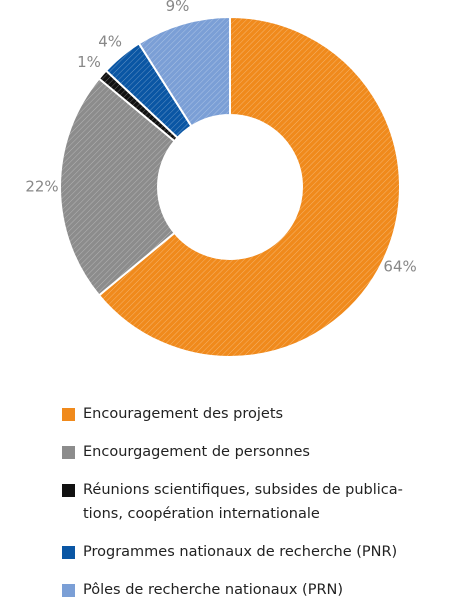  Describe the element at coordinates (196, 452) in the screenshot. I see `legend-label: Encourgagement de personnes` at that location.